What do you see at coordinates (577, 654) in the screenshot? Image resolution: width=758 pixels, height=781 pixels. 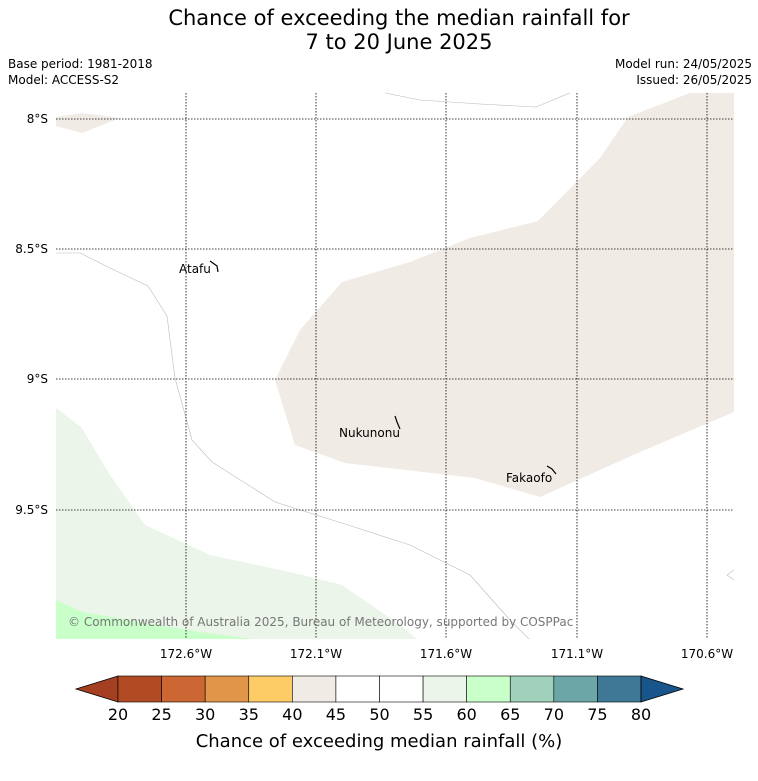 I see `lon-tick-label: 171.1°W` at bounding box center [577, 654].